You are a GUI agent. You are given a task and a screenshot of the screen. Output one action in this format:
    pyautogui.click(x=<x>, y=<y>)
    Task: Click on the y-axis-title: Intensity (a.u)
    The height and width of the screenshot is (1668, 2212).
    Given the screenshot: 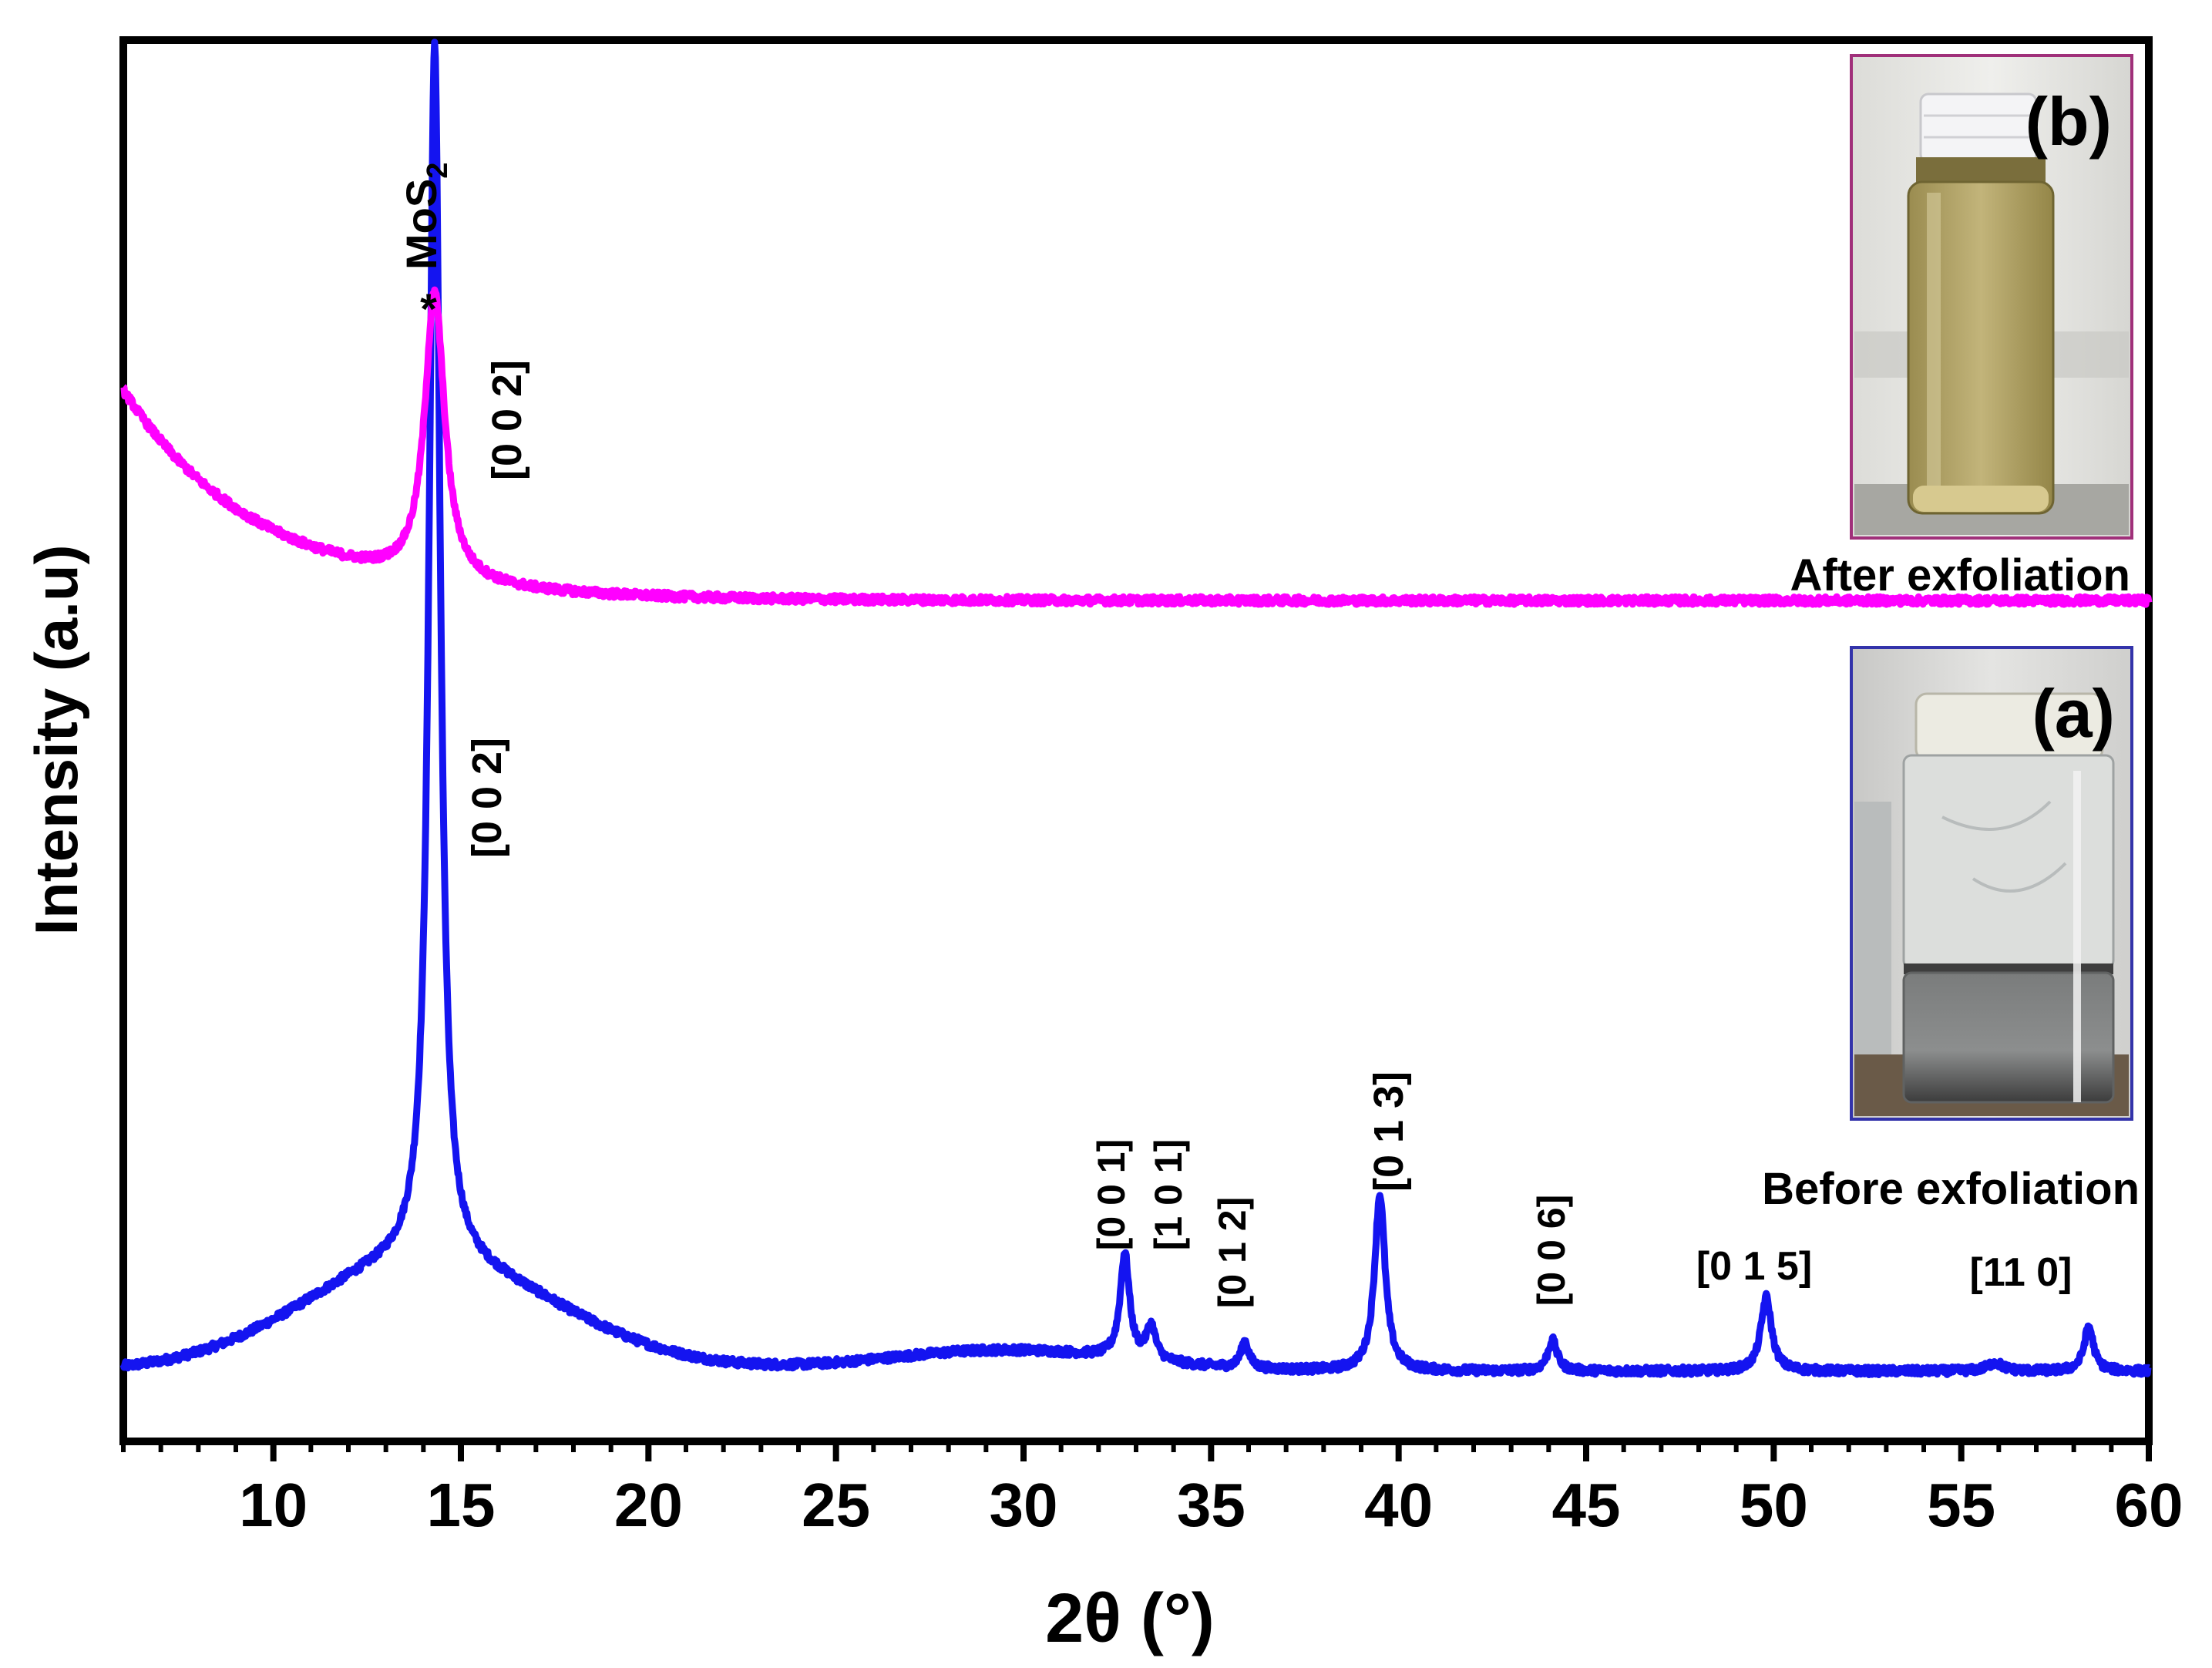 What is the action you would take?
    pyautogui.click(x=56, y=739)
    